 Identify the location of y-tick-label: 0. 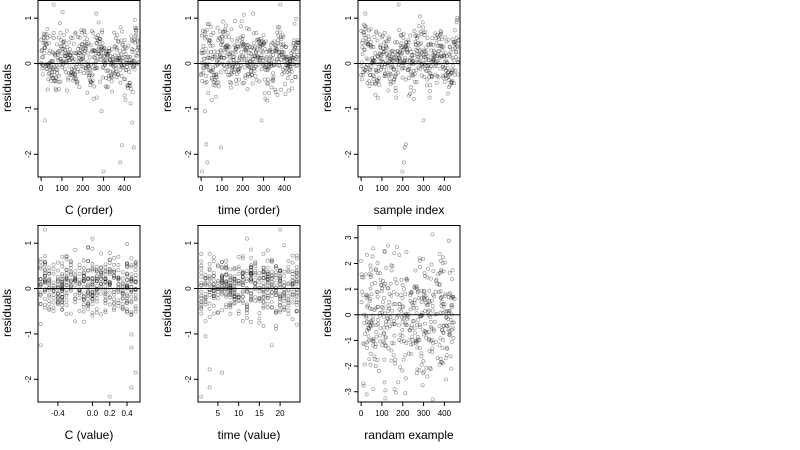
(188, 288).